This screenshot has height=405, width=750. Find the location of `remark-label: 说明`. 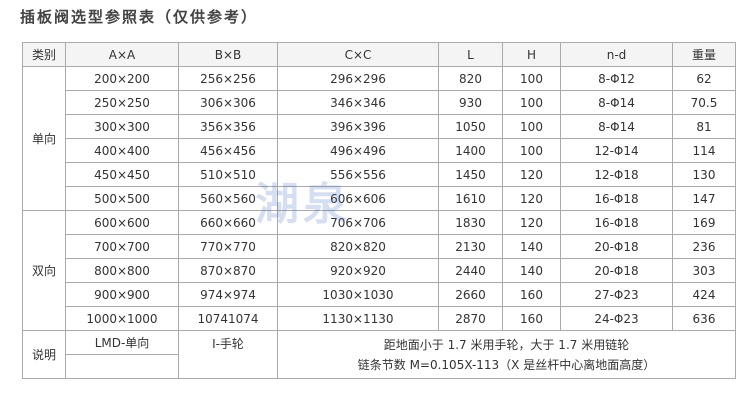

remark-label: 说明 is located at coordinates (44, 354).